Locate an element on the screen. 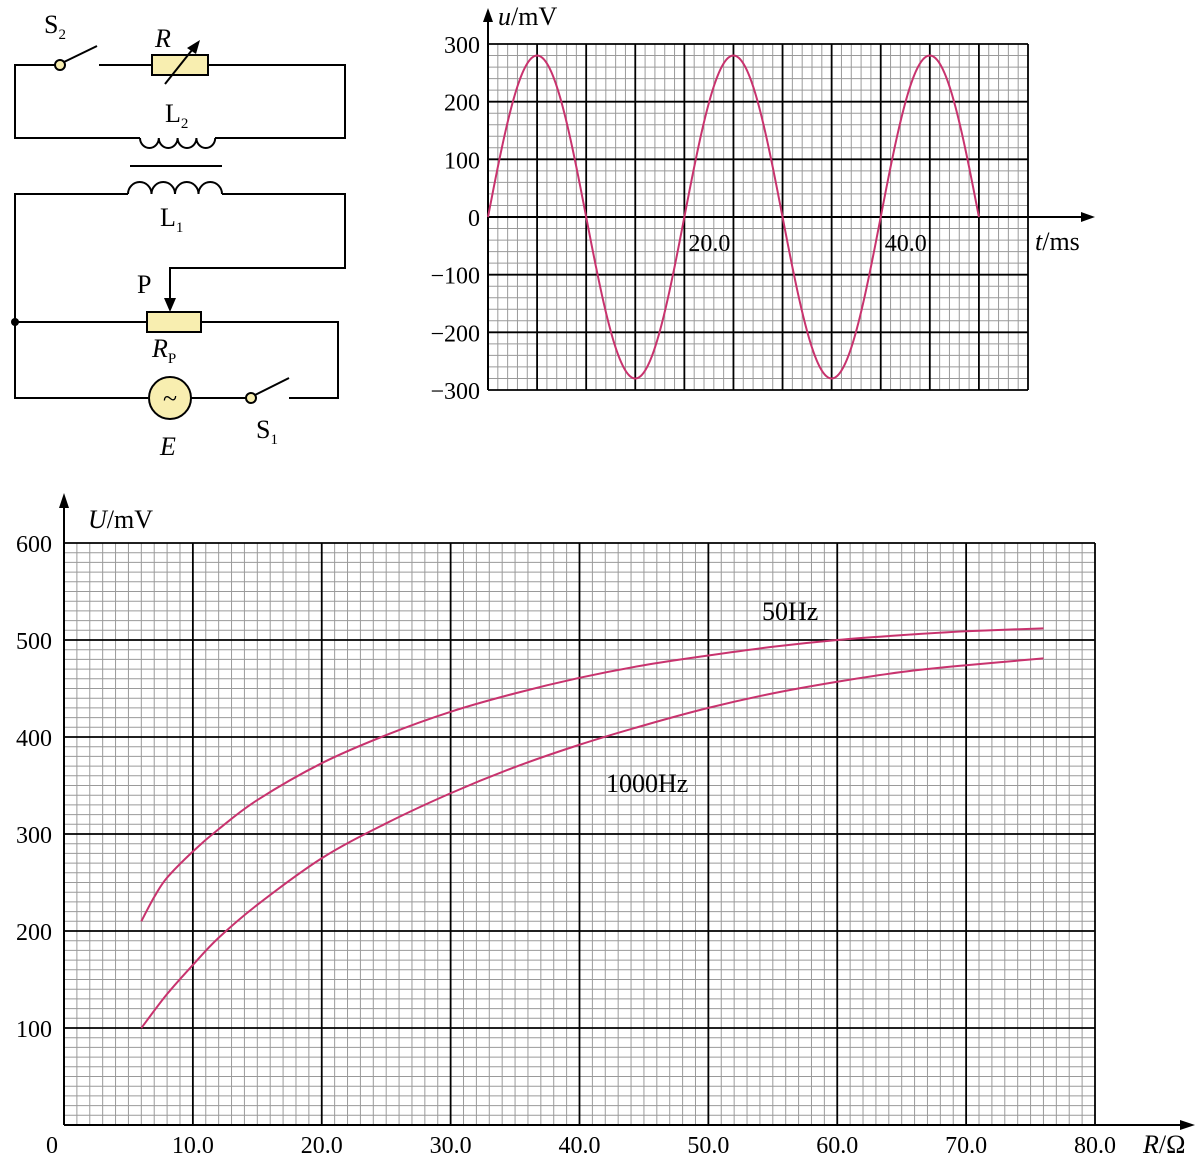 This screenshot has height=1170, width=1200. y-axis-label: U/mV is located at coordinates (120, 519).